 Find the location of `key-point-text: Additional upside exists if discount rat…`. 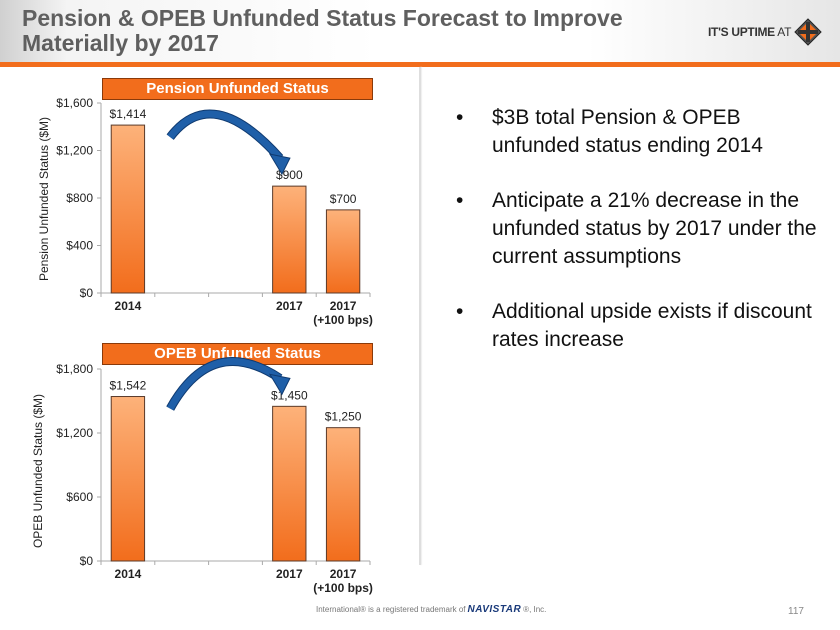

key-point-text: Additional upside exists if discount rat… is located at coordinates (652, 325).